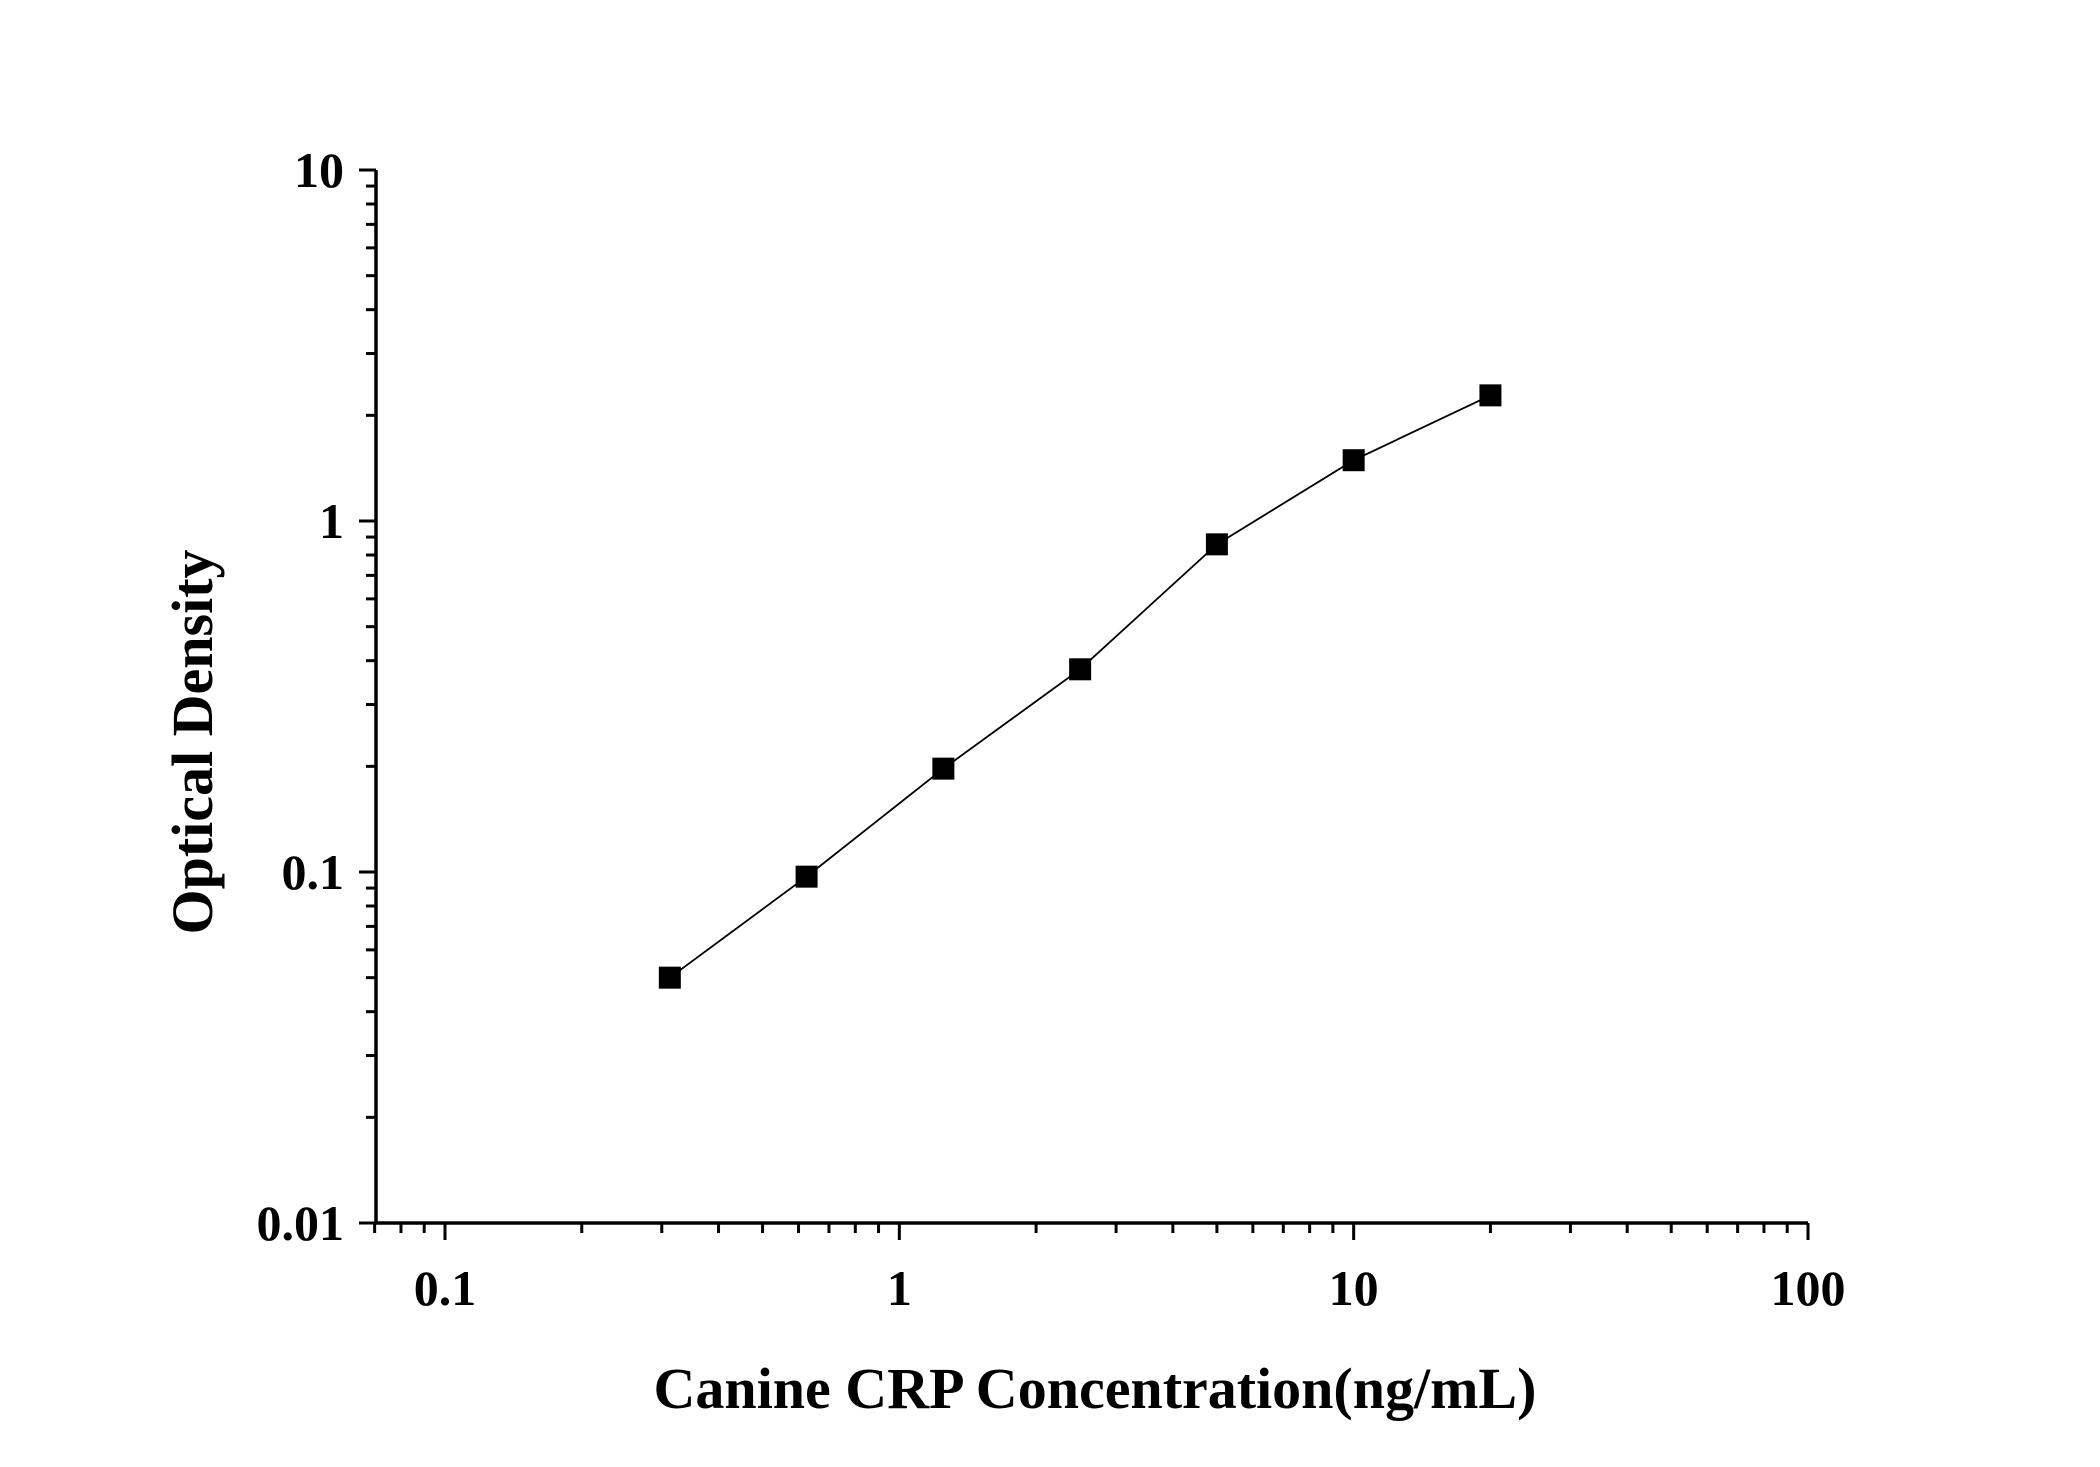  I want to click on y-tick-label: 10, so click(319, 170).